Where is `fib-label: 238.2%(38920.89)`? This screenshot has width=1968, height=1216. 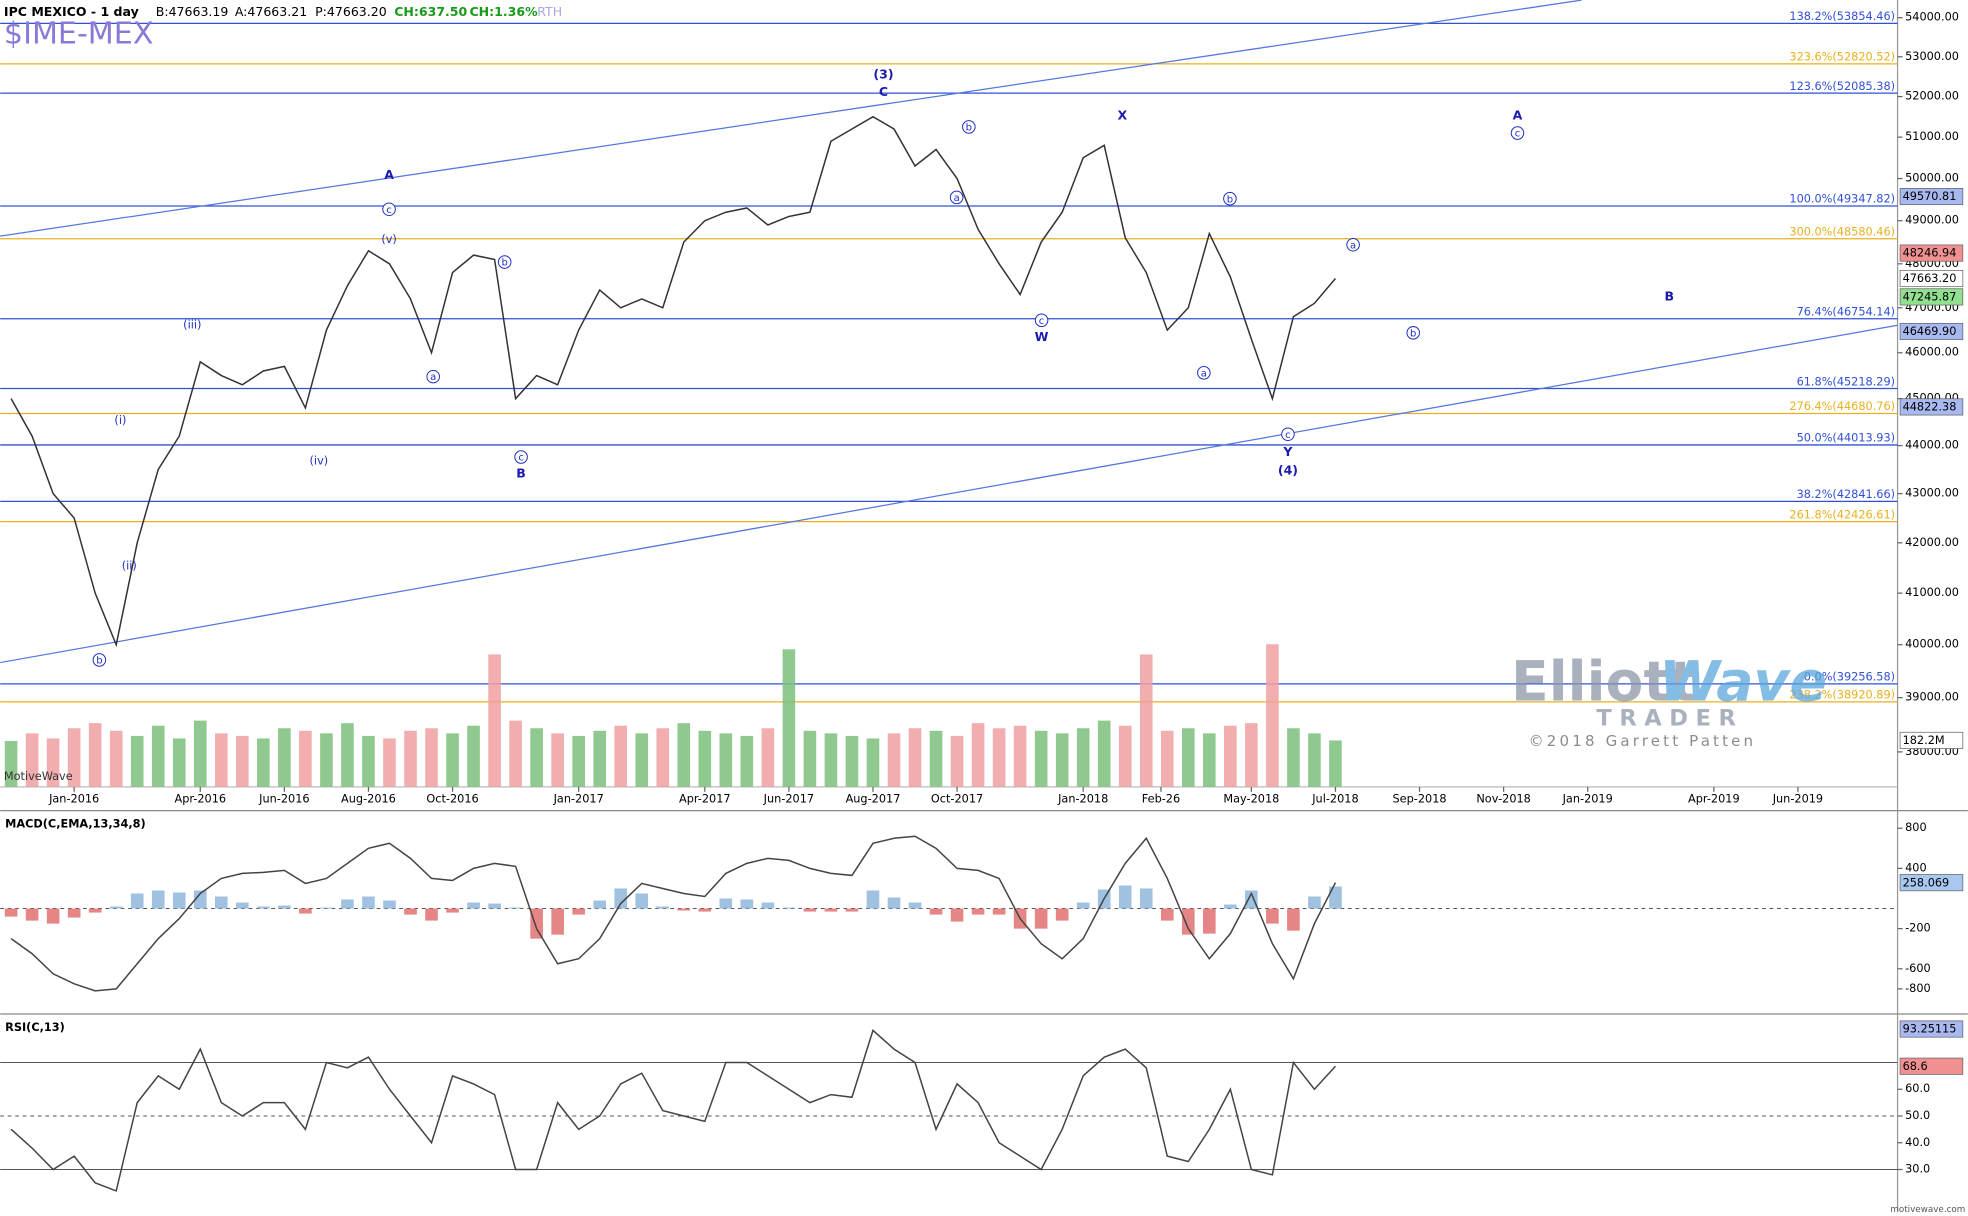 fib-label: 238.2%(38920.89) is located at coordinates (1842, 695).